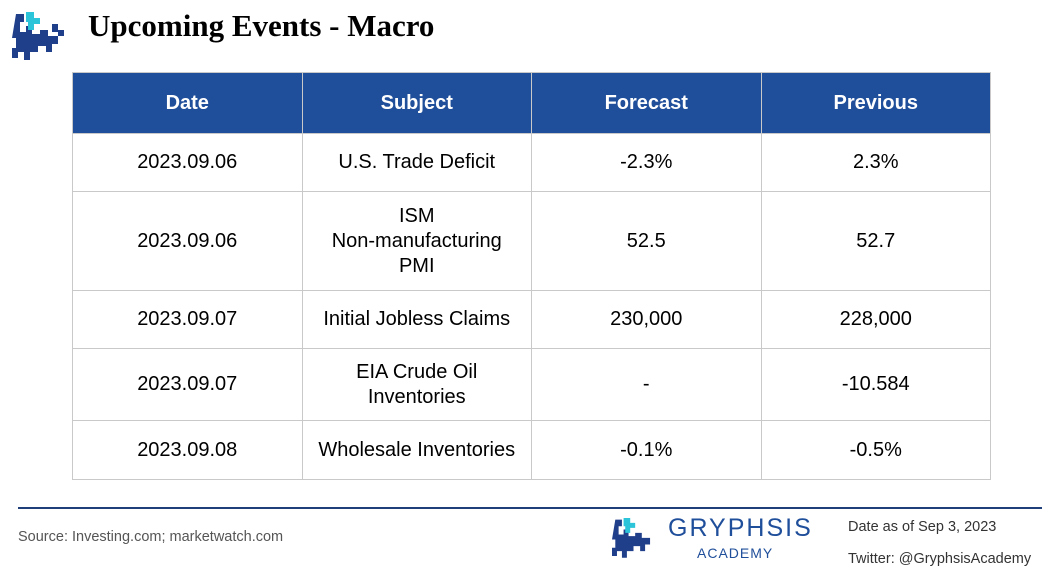  I want to click on cell-line: Non-manufacturing, so click(416, 240).